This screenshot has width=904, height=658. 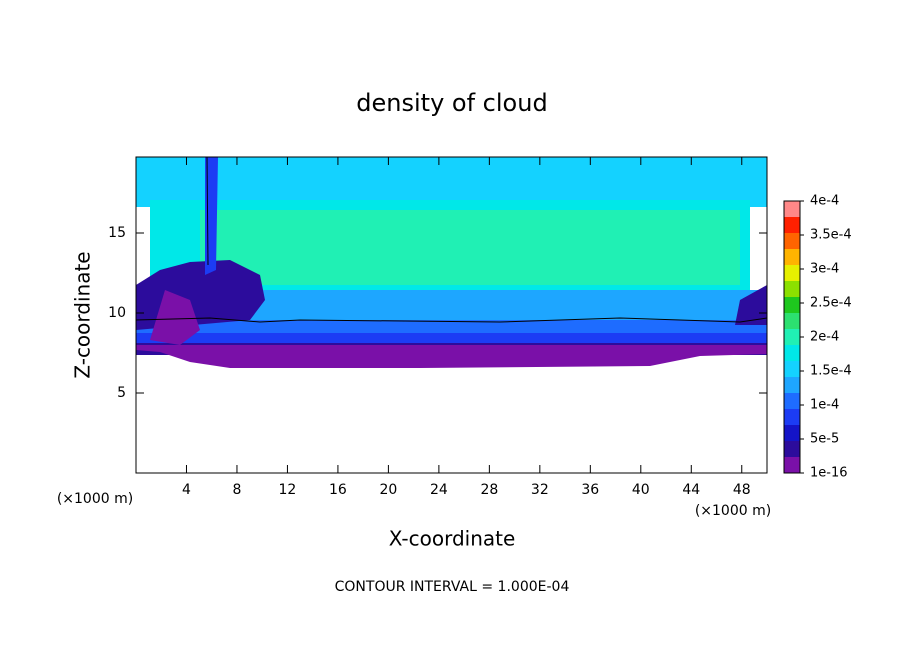 I want to click on x-tick-label: 24, so click(x=439, y=490).